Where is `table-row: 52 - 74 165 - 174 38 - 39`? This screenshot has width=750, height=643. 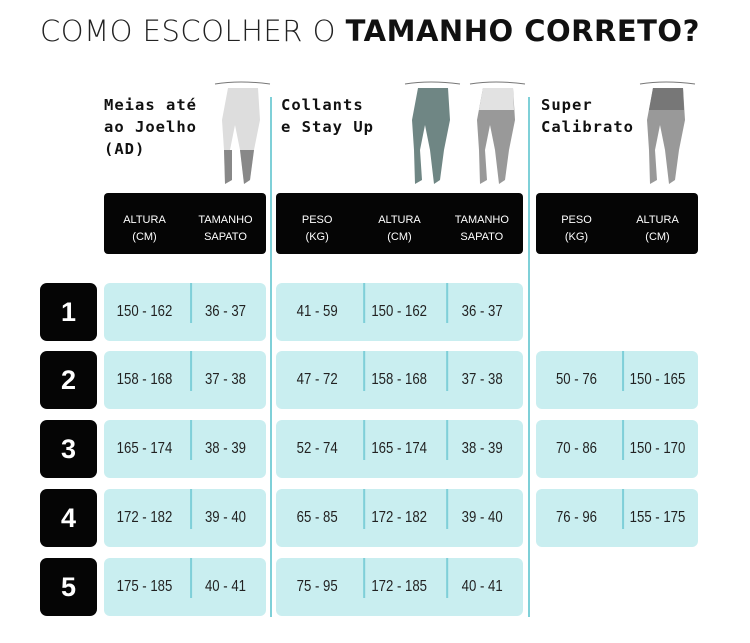 table-row: 52 - 74 165 - 174 38 - 39 is located at coordinates (399, 449).